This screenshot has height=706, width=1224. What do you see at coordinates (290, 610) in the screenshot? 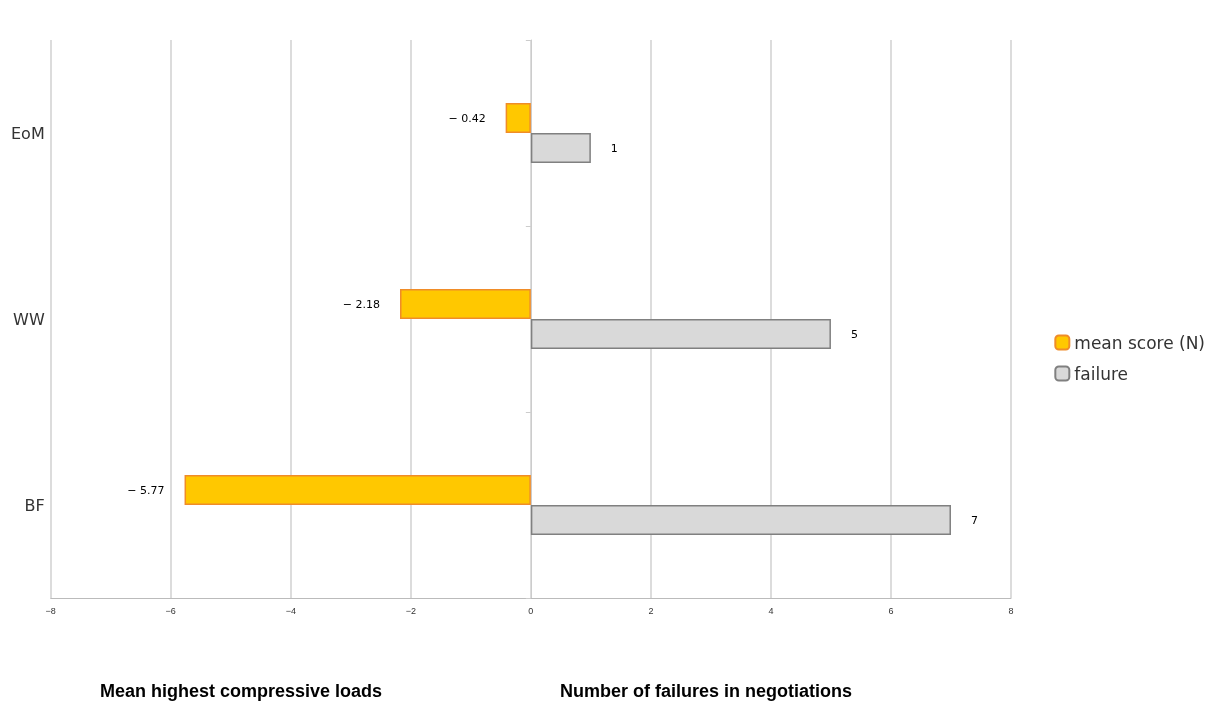
I see `x-tick-label: −4` at bounding box center [290, 610].